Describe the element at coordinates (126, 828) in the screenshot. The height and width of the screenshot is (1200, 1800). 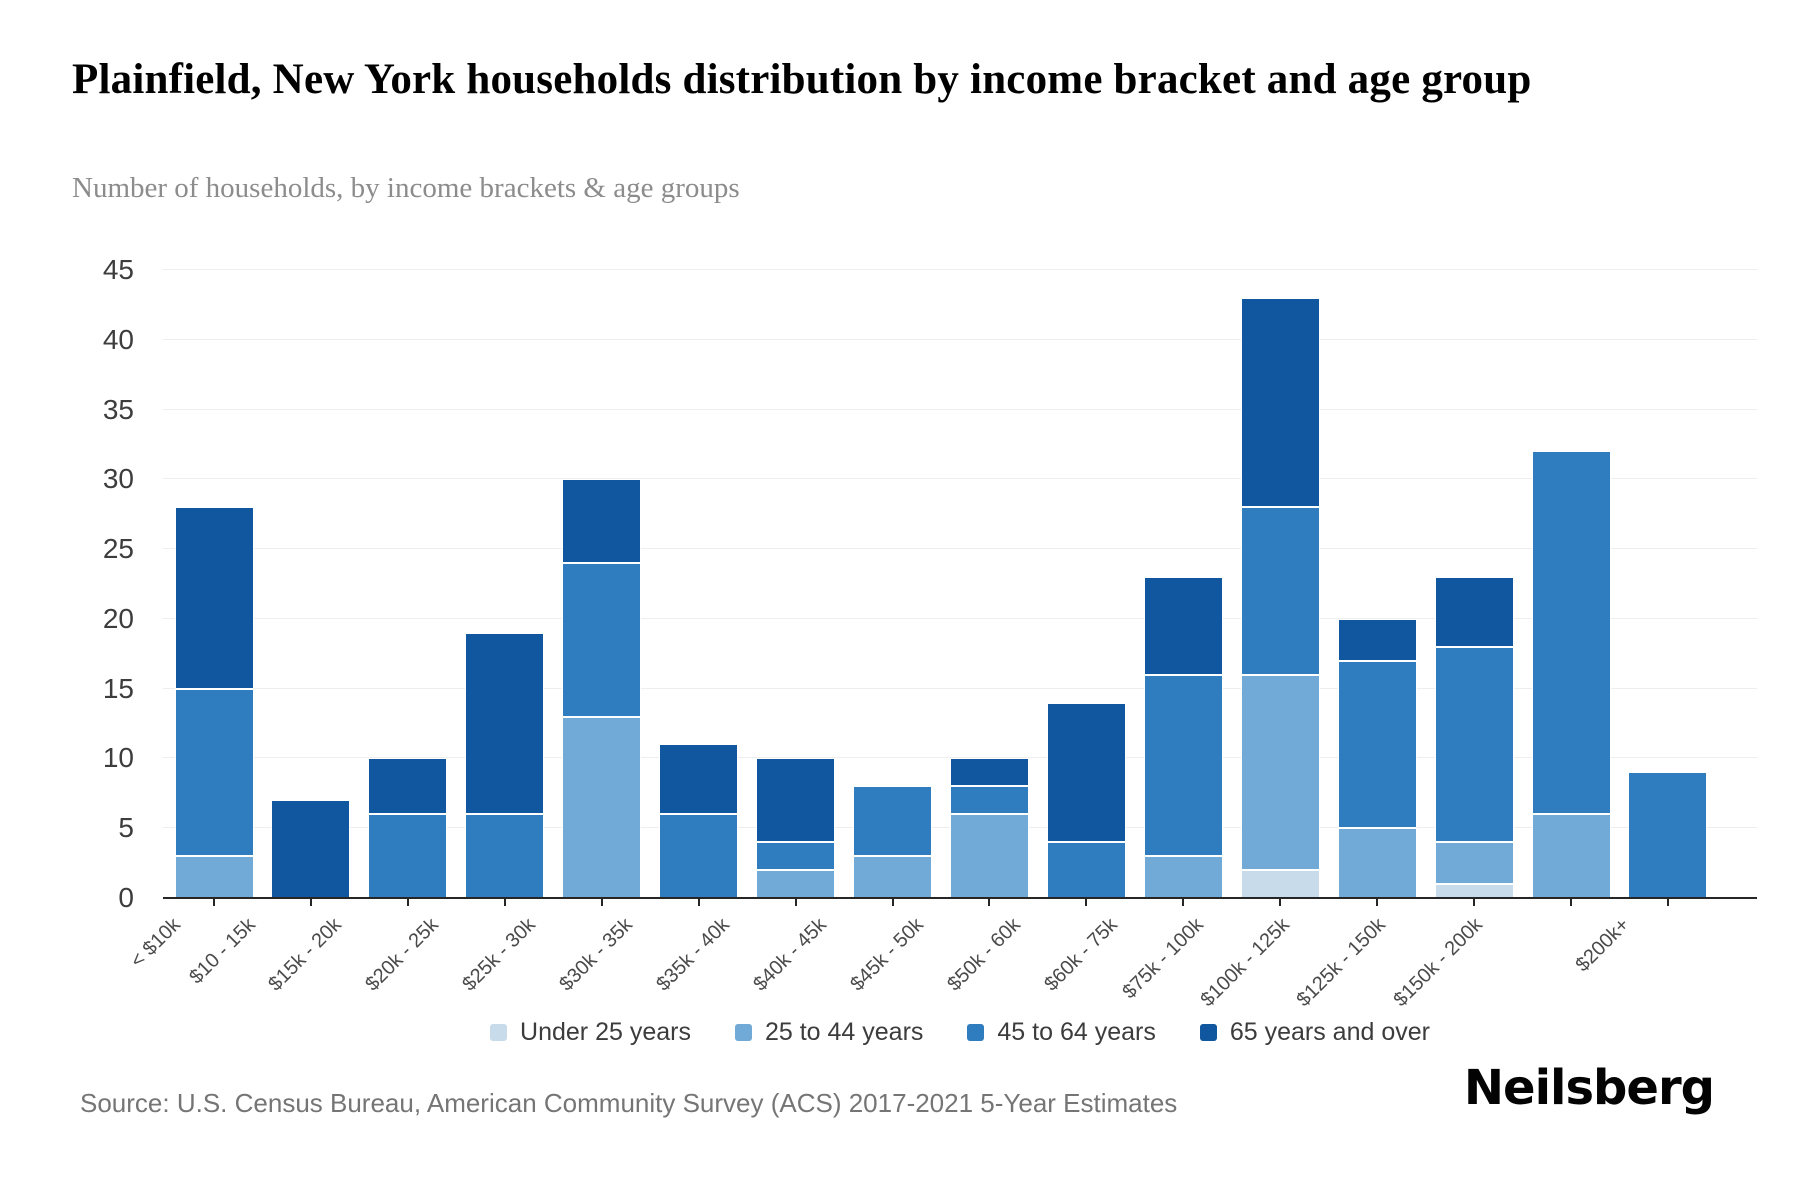
I see `y-axis-tick-label: 5` at that location.